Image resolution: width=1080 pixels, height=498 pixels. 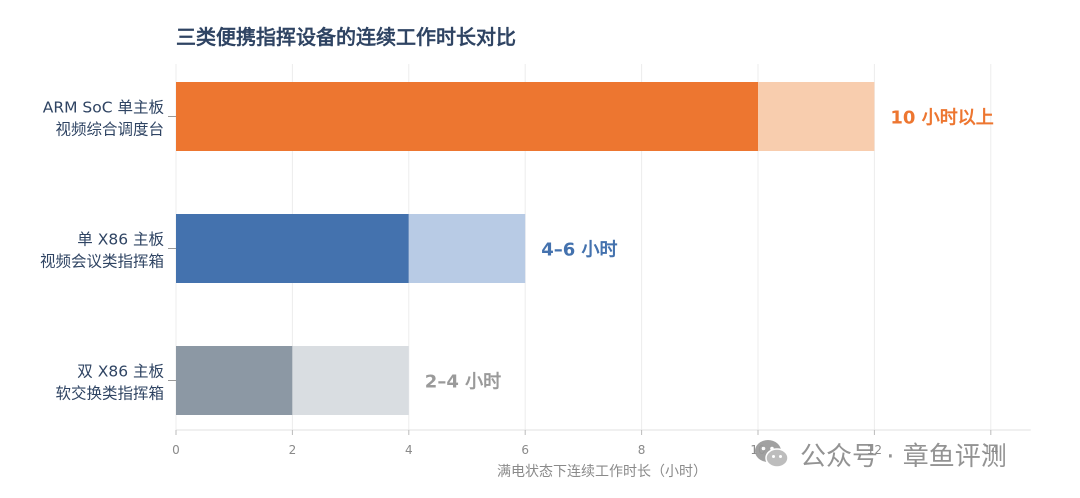 I want to click on category-label-1-0: 单 X86 主板, so click(x=120, y=240).